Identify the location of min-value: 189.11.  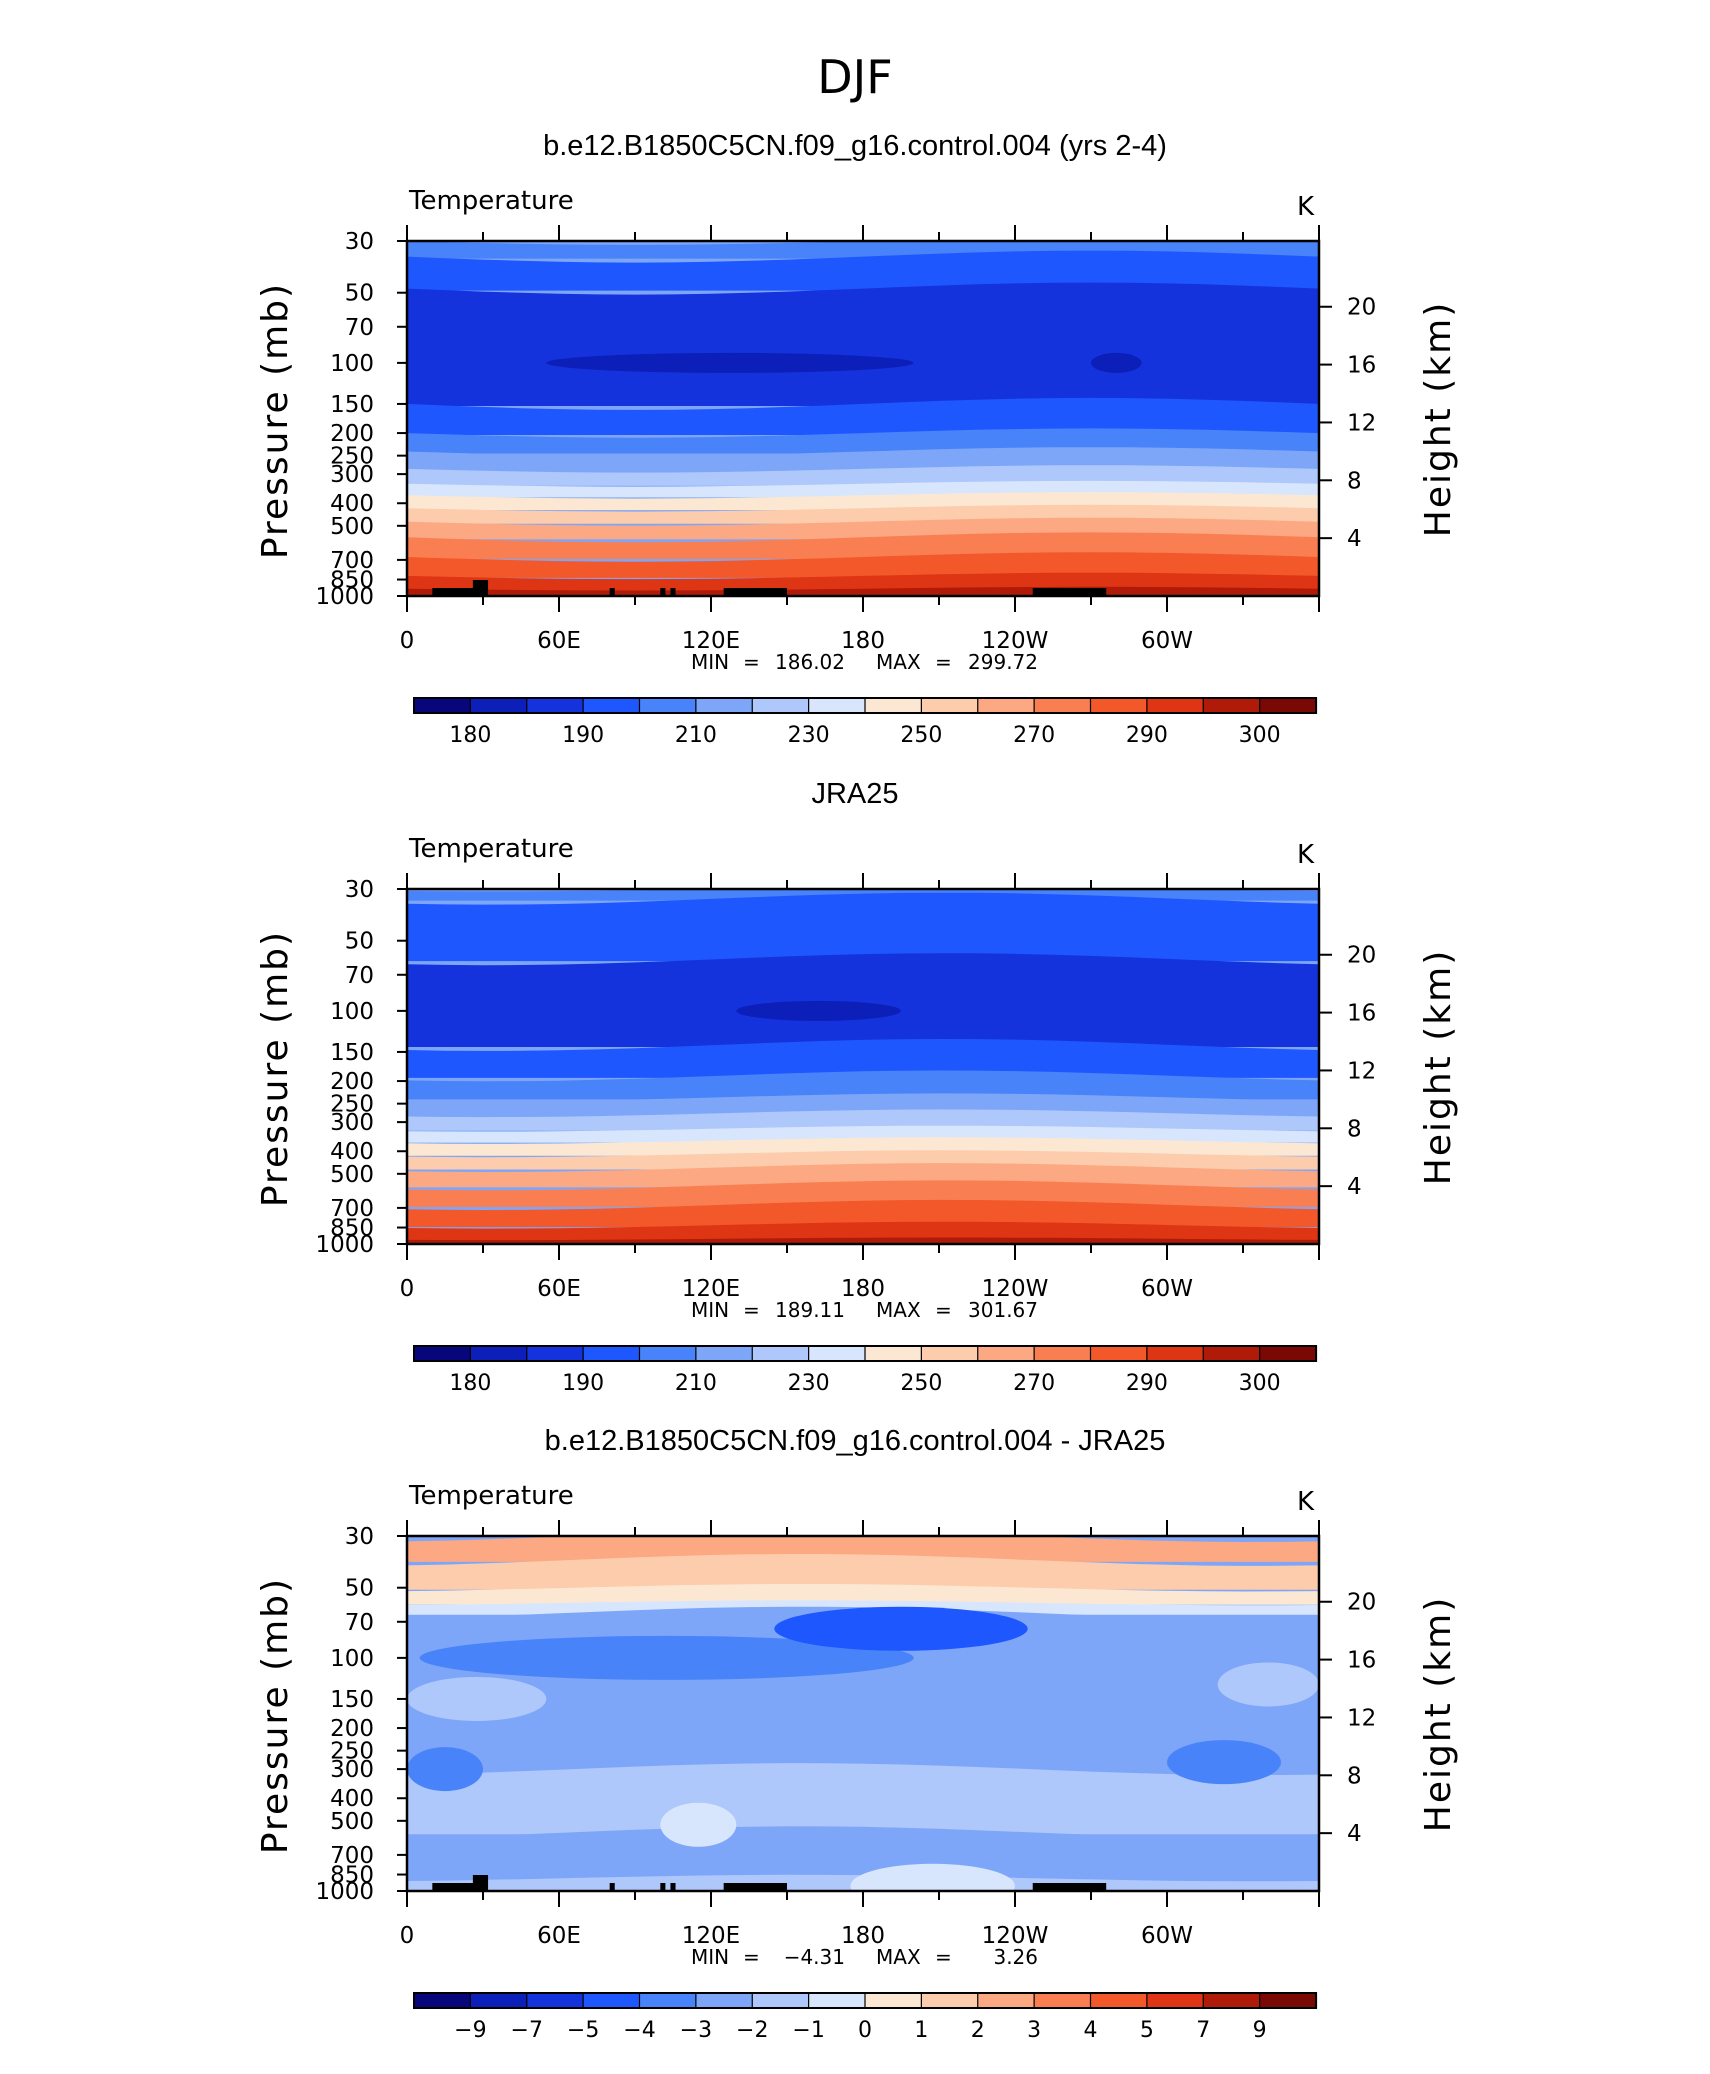
(810, 1310).